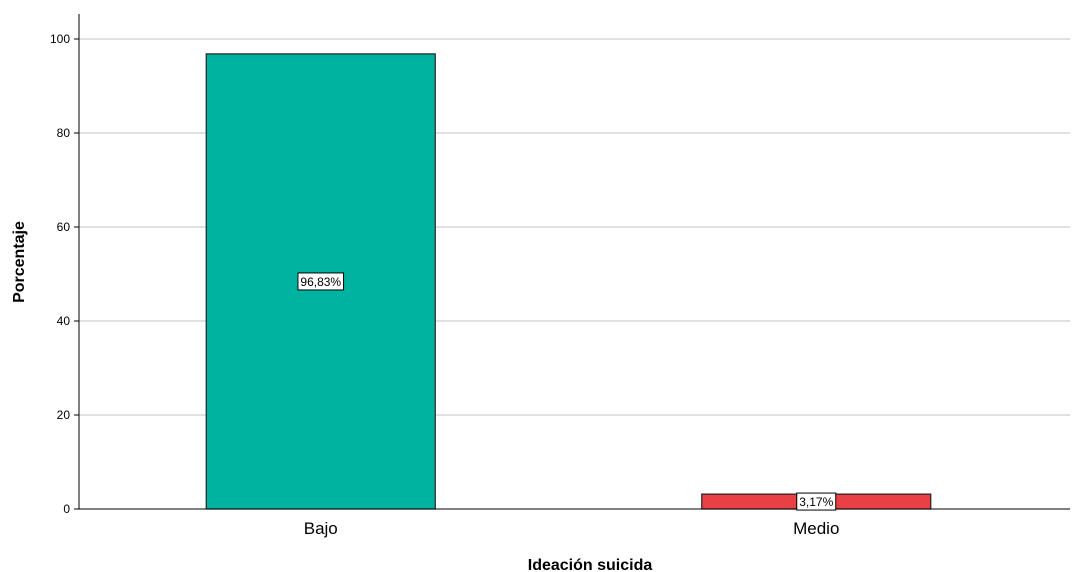 The image size is (1084, 572). What do you see at coordinates (64, 274) in the screenshot?
I see `y-axis-ticks: 0 20 40 60 80 100` at bounding box center [64, 274].